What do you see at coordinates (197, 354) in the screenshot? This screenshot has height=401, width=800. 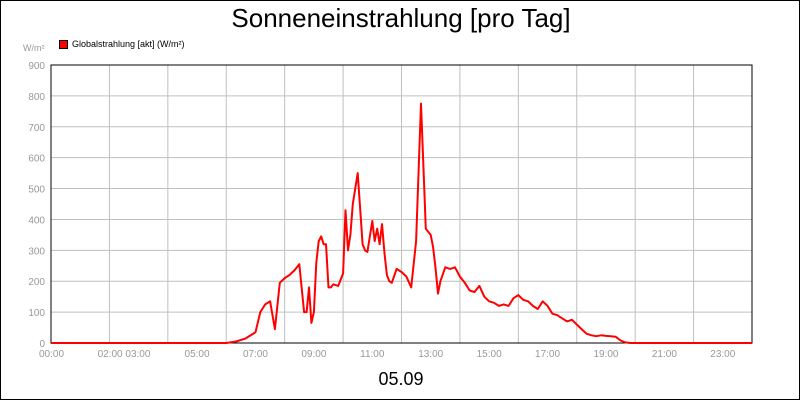 I see `x-tick-label: 05:00` at bounding box center [197, 354].